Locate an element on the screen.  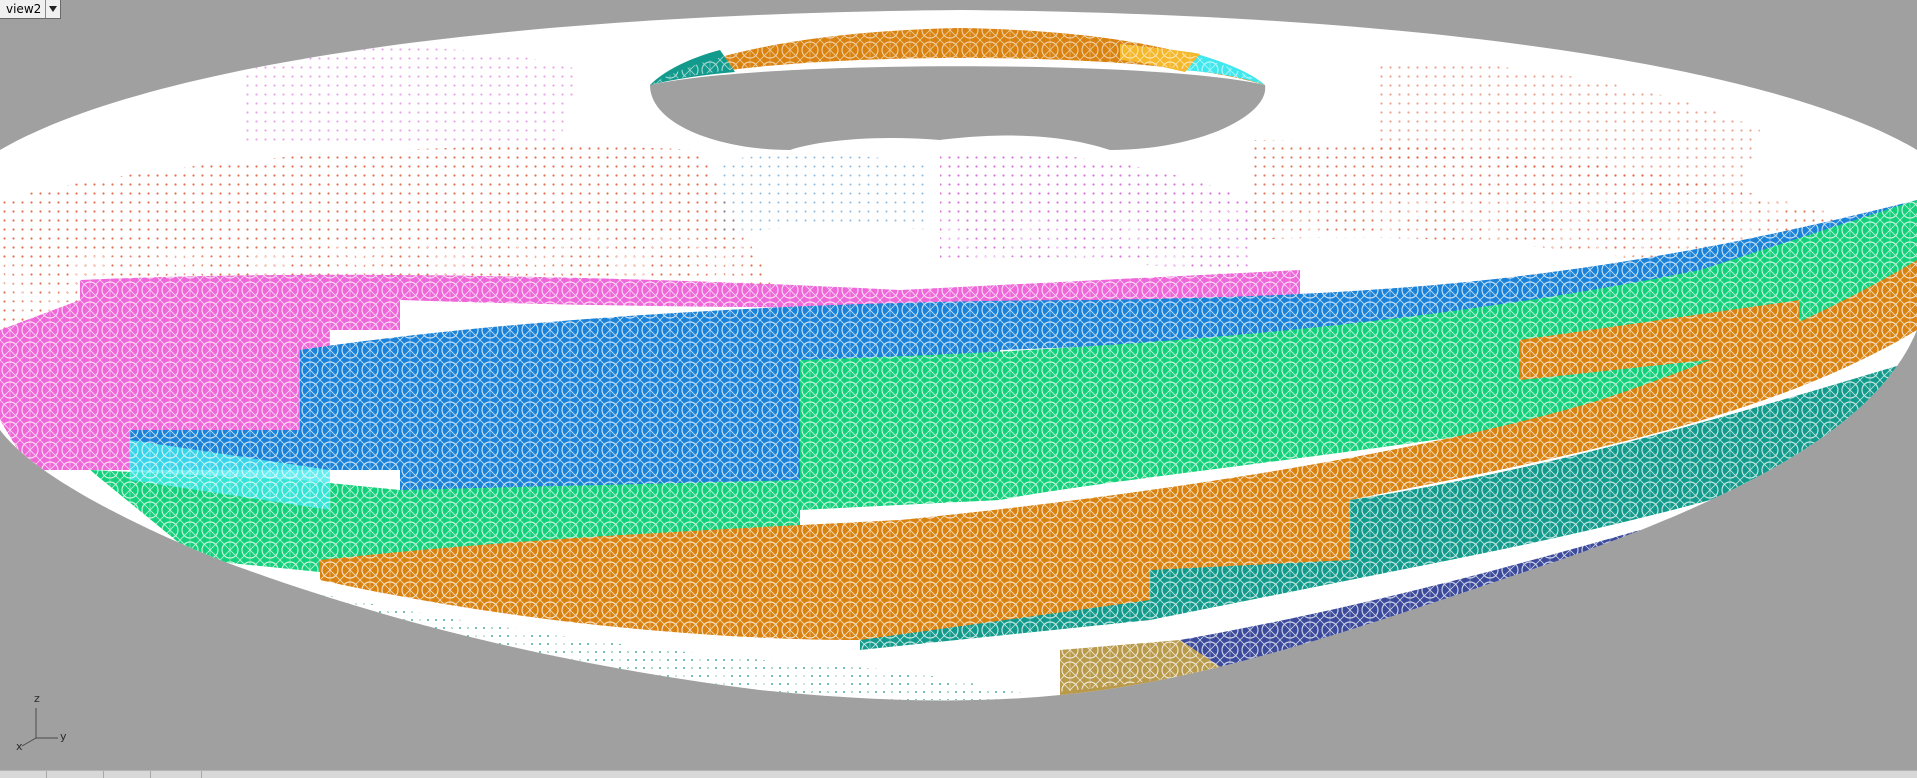
dot-cluster-magenta-left is located at coordinates (410, 97).